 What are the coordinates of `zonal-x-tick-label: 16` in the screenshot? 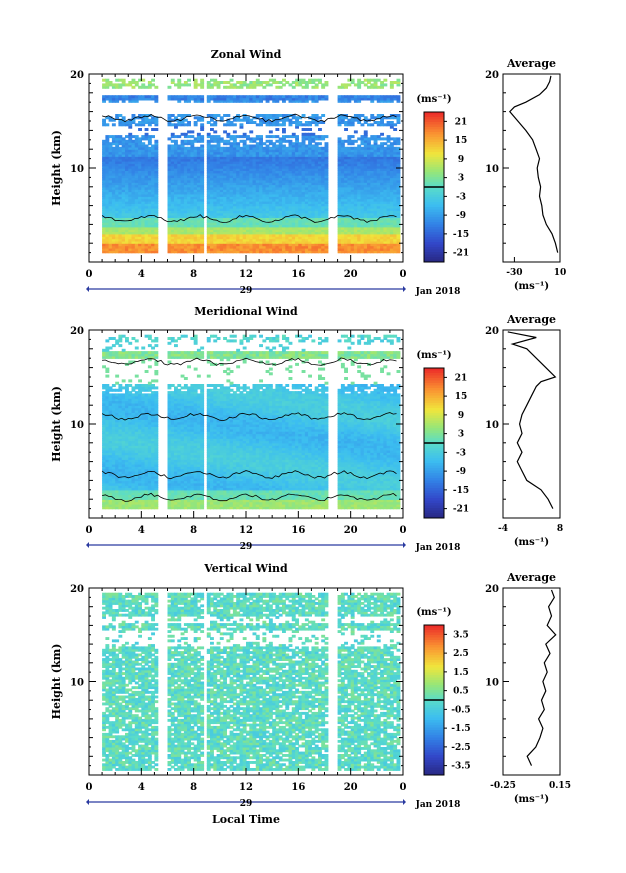 It's located at (298, 274).